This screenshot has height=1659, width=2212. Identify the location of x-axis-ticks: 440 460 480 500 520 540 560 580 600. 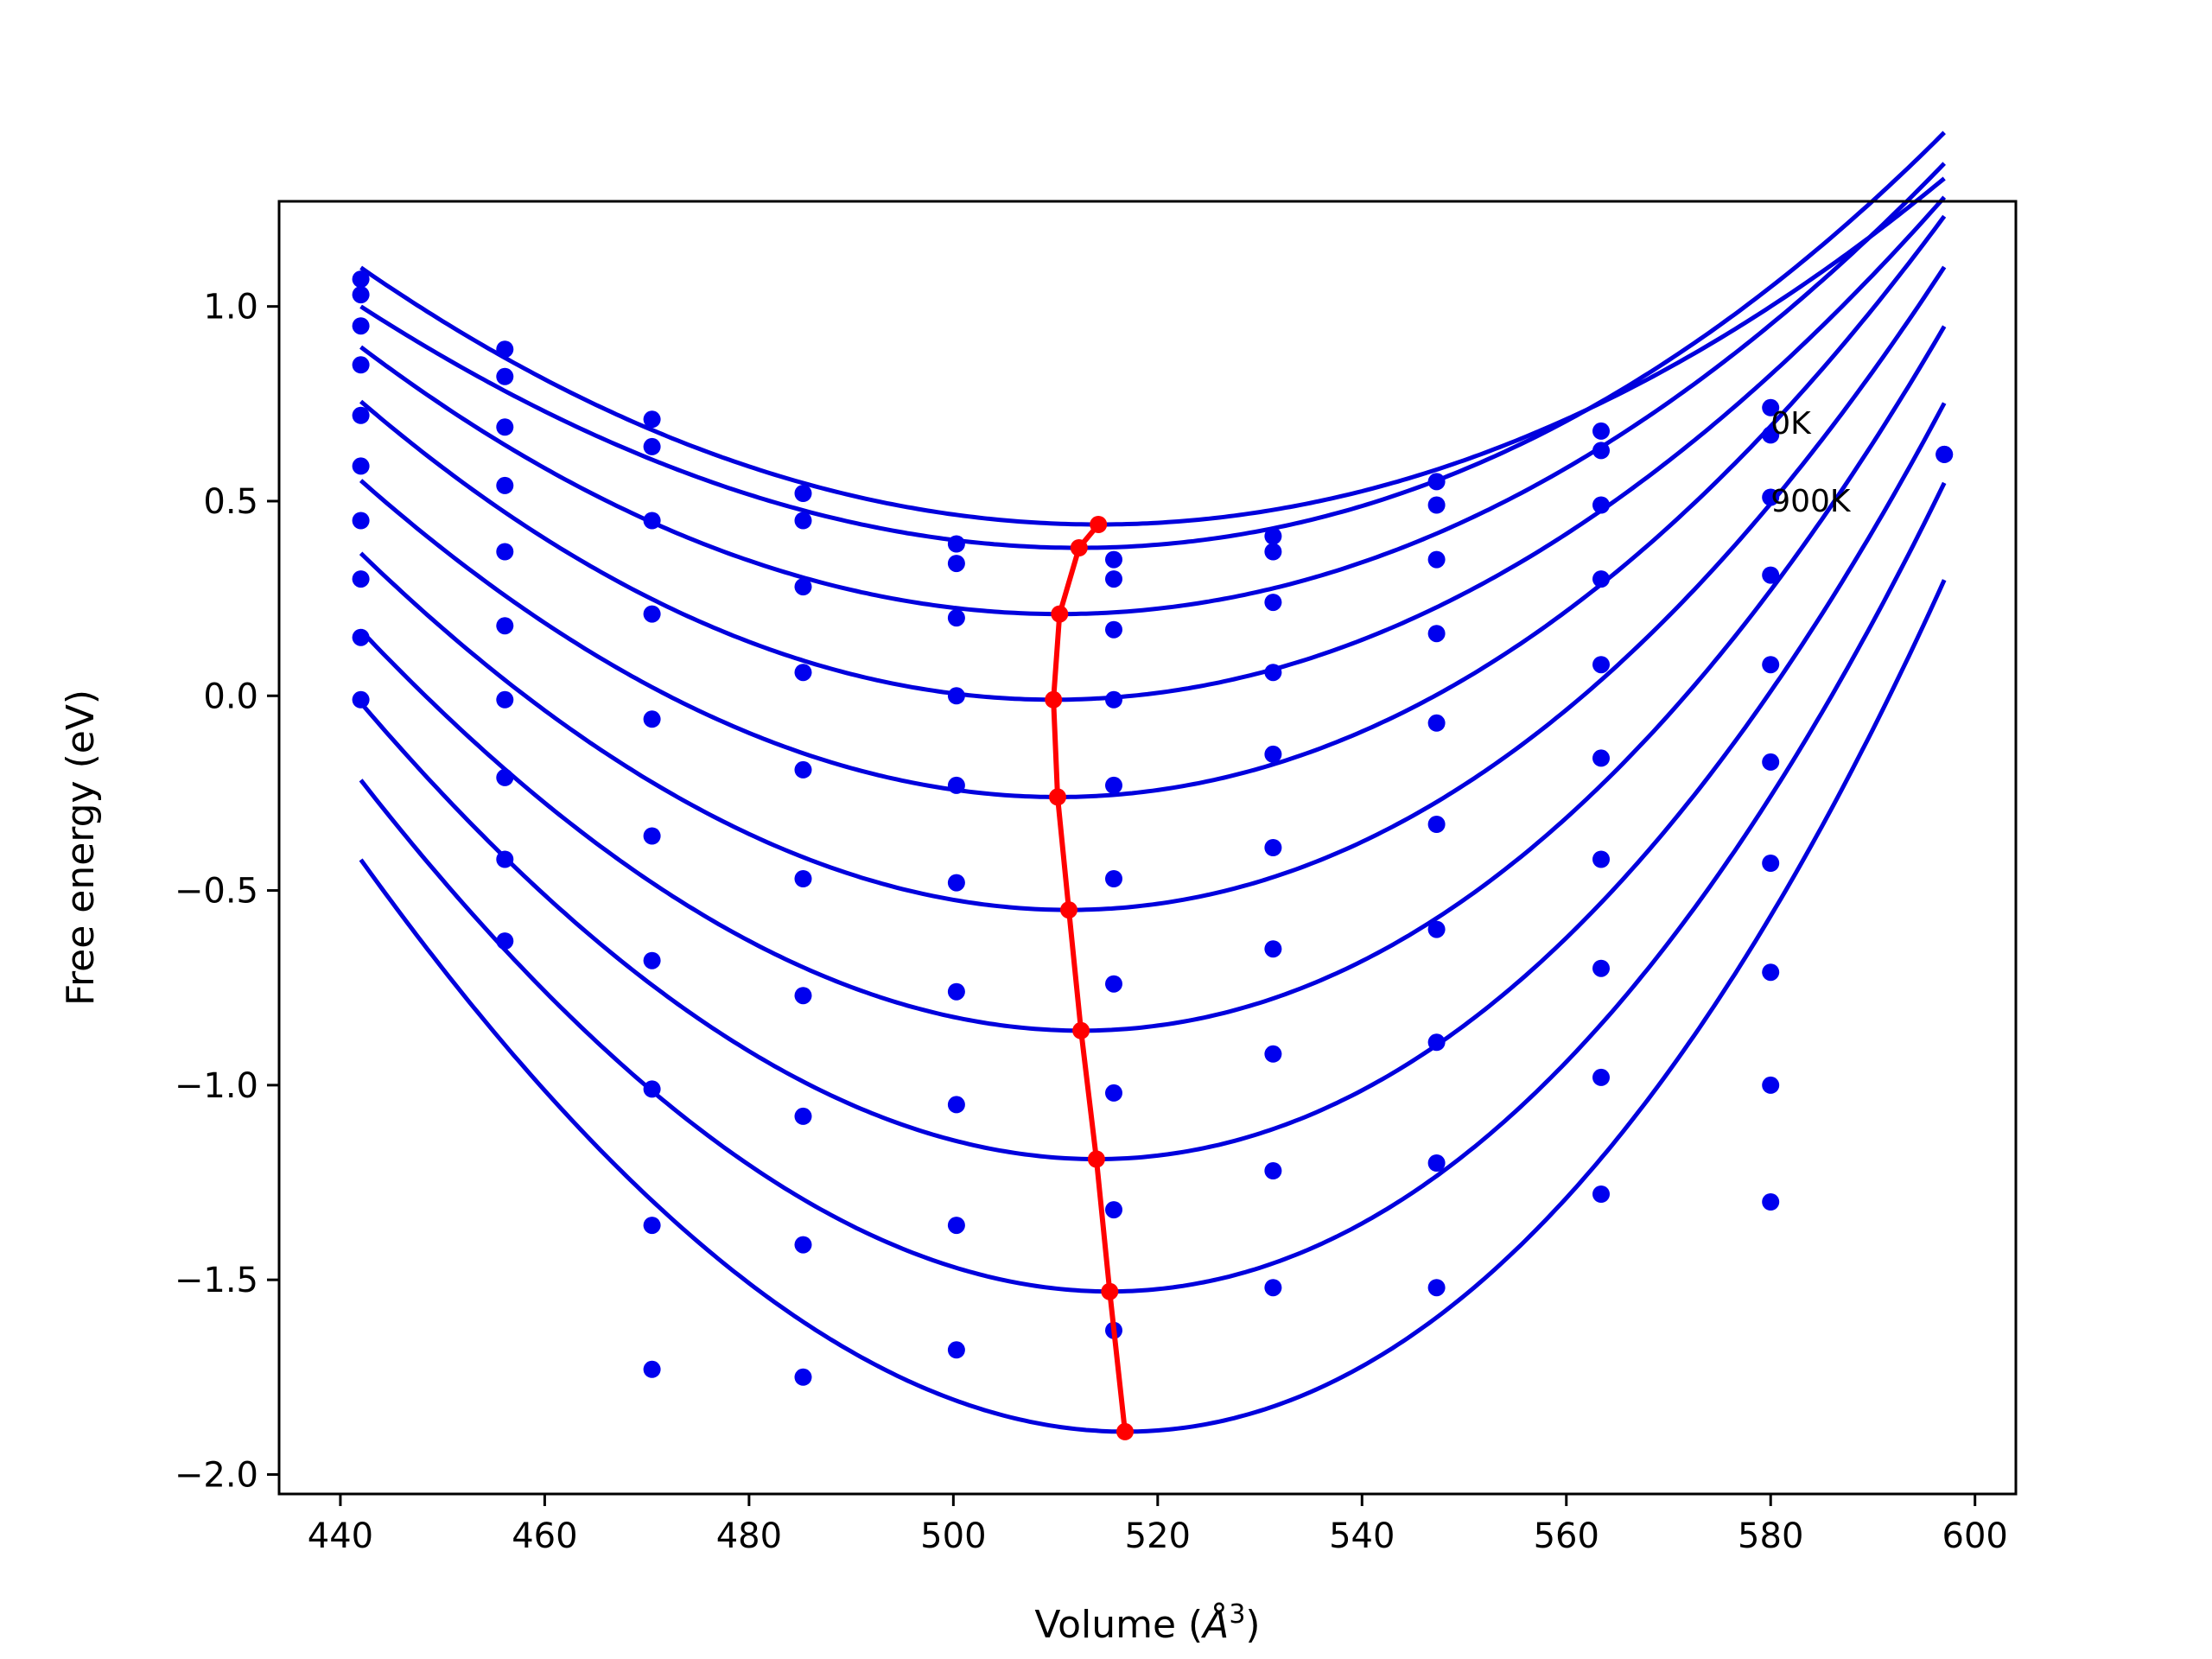
(1158, 1525).